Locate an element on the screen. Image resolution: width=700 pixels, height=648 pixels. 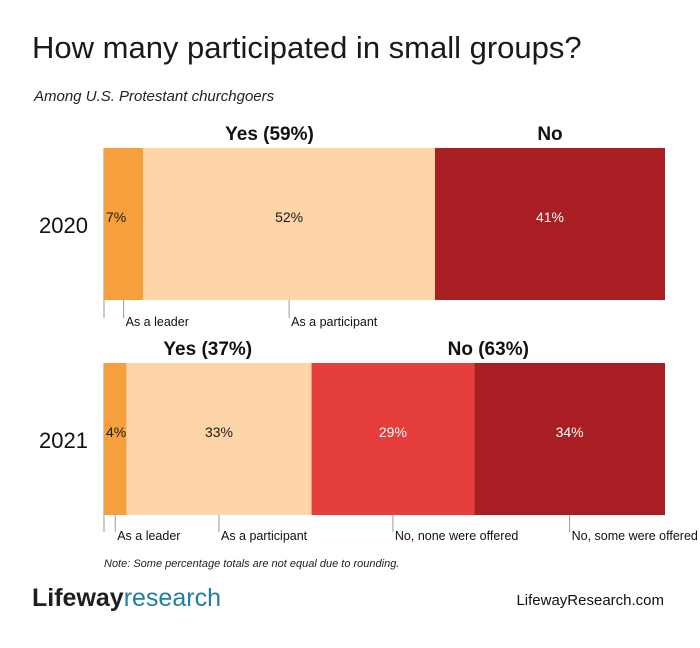
annotation-label-2021-1: As a participant is located at coordinates (264, 536).